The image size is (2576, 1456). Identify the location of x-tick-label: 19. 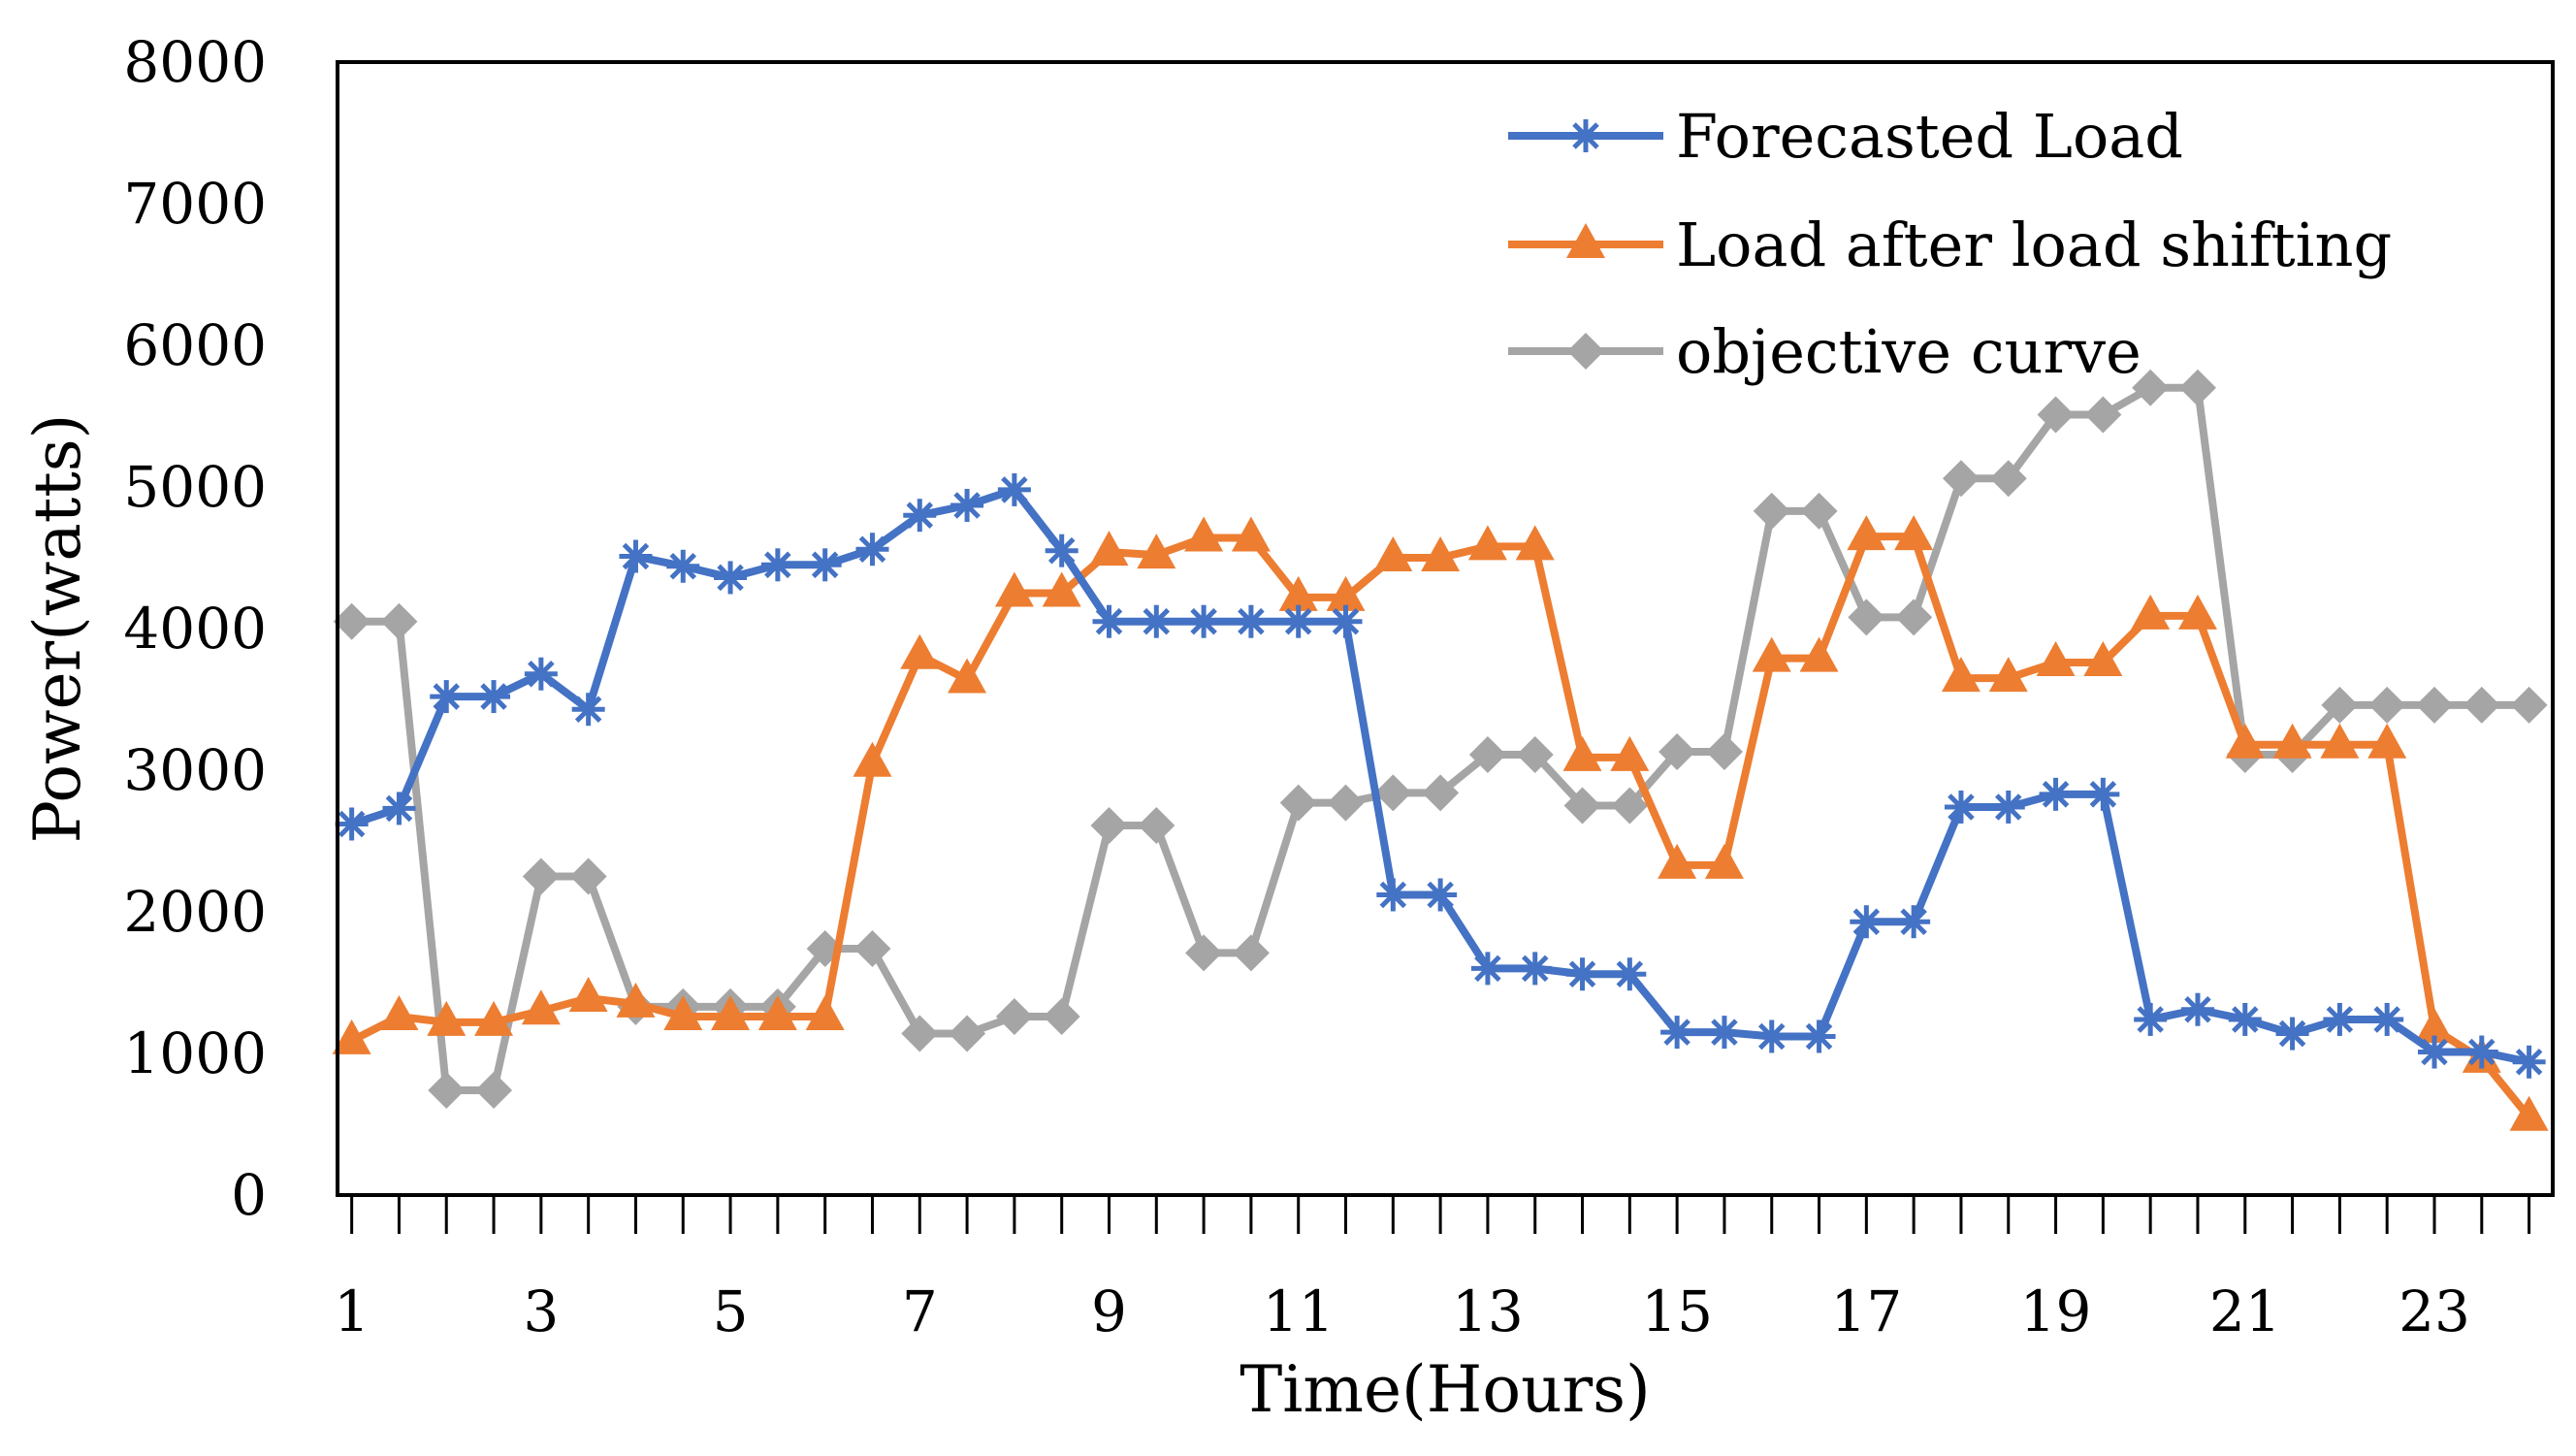
(2056, 1311).